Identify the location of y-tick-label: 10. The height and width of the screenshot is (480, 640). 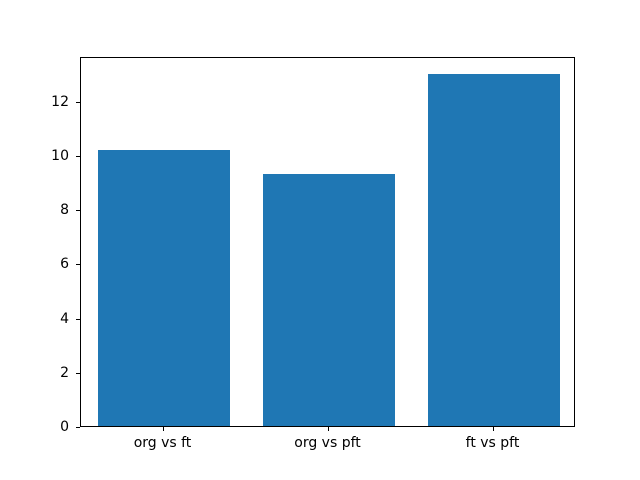
(60, 155).